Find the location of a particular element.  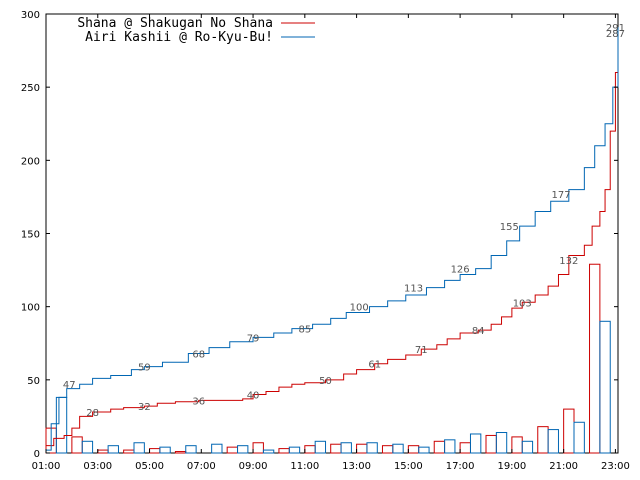

data-label-series-2: 85 is located at coordinates (304, 330).